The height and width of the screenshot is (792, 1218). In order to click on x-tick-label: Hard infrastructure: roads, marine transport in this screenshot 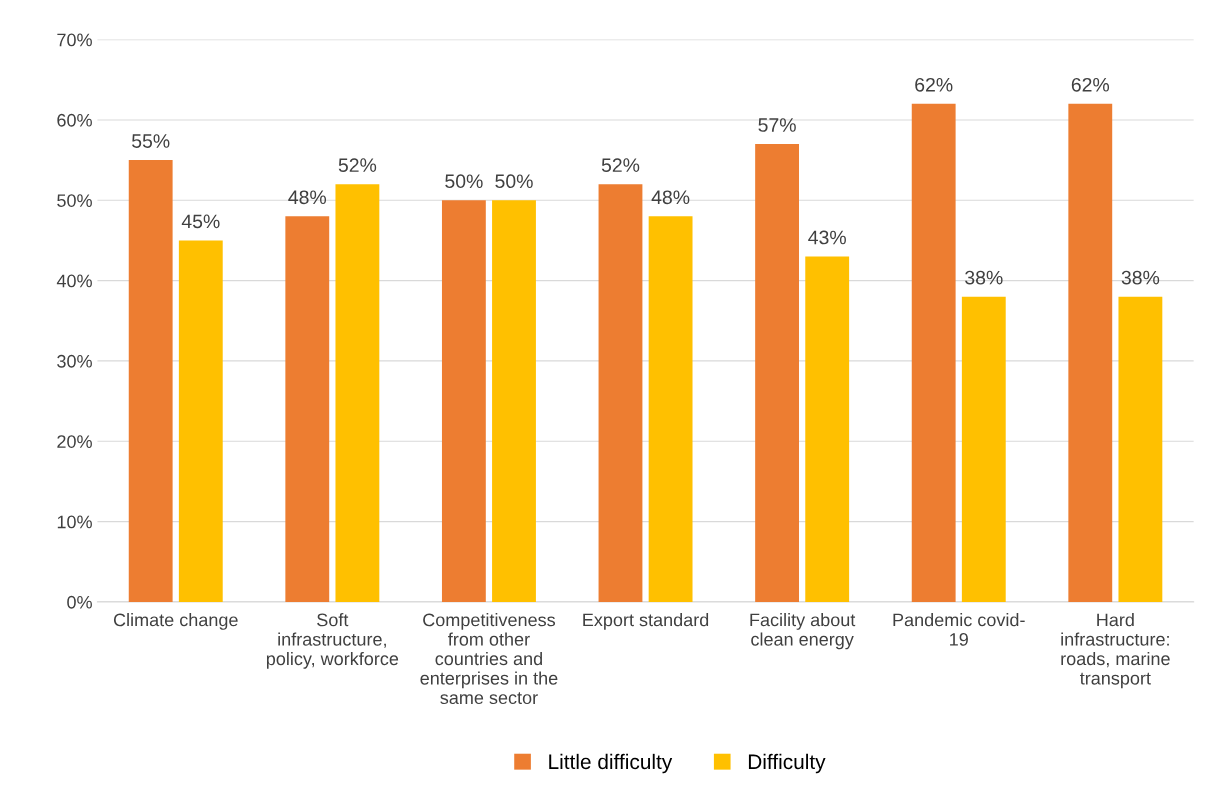, I will do `click(1115, 651)`.